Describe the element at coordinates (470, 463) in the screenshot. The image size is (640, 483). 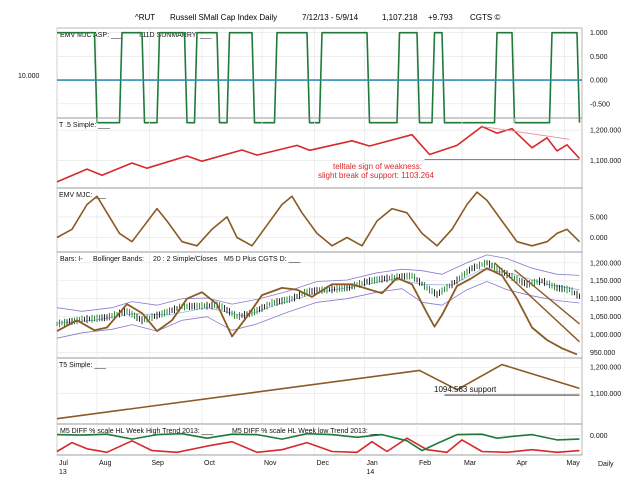
I see `x-tick-label: Mar` at that location.